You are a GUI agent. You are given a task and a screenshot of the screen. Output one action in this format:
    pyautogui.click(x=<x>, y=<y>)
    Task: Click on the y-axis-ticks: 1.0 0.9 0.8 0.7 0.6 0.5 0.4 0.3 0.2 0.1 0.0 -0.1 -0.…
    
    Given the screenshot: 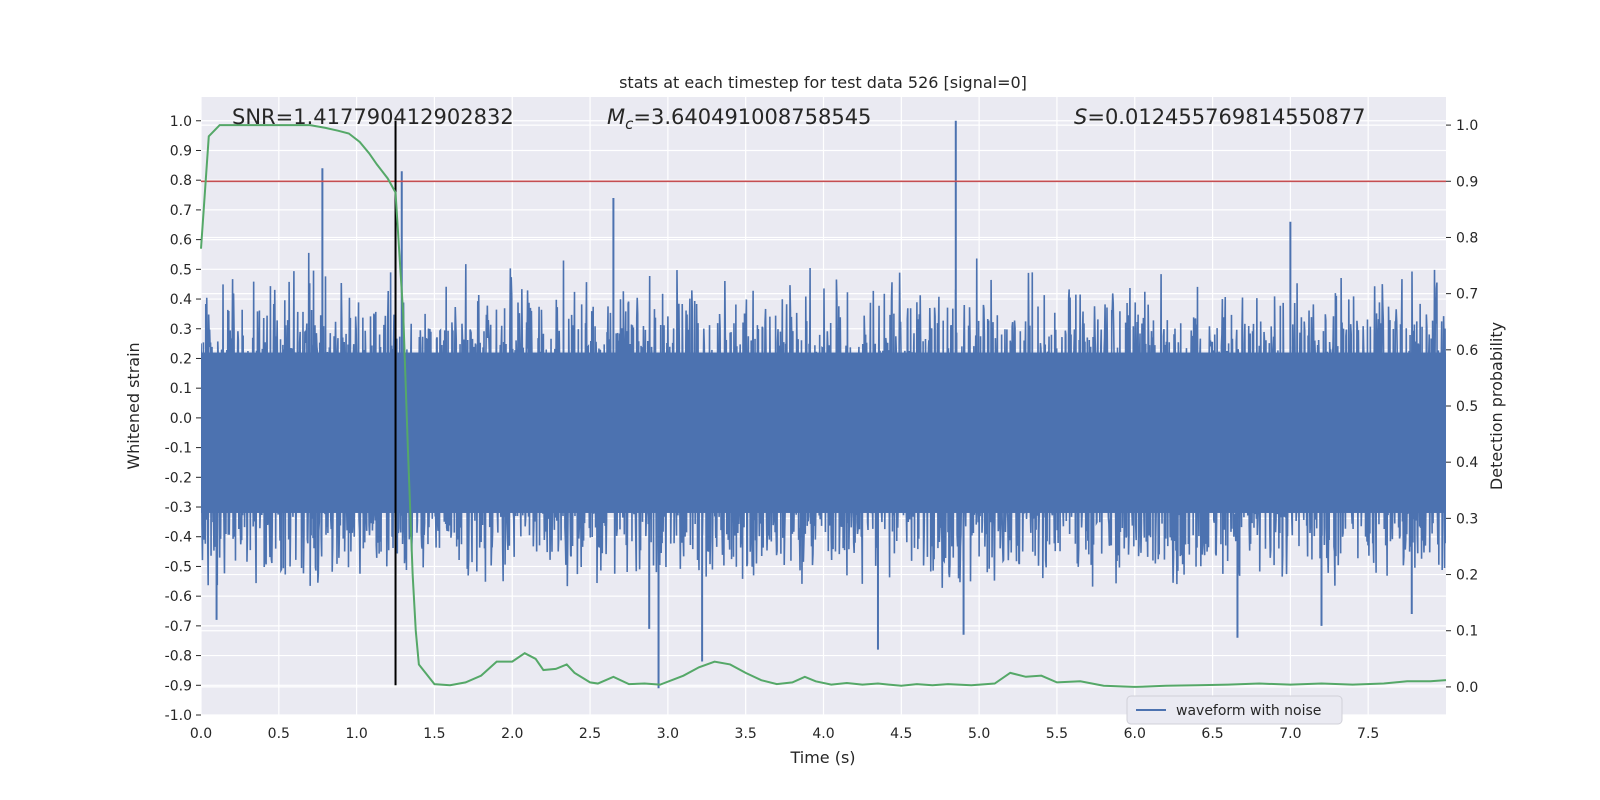 What is the action you would take?
    pyautogui.click(x=183, y=419)
    